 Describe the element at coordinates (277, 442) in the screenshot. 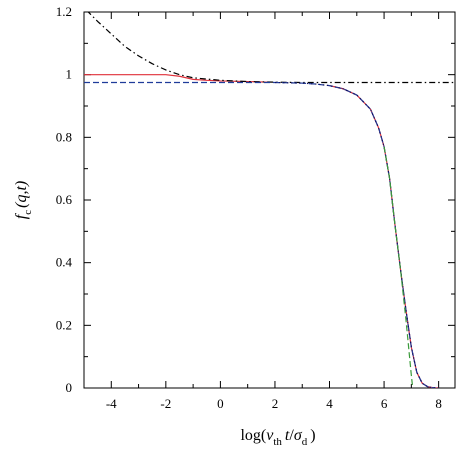

I see `x-axis-label-v-sub: th` at that location.